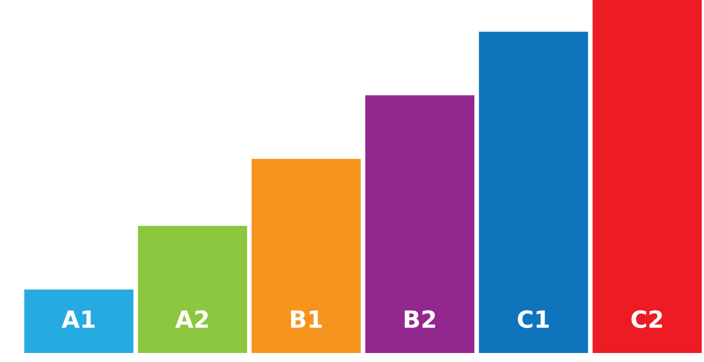 The width and height of the screenshot is (704, 362). What do you see at coordinates (646, 319) in the screenshot?
I see `x-tick-label: C2` at bounding box center [646, 319].